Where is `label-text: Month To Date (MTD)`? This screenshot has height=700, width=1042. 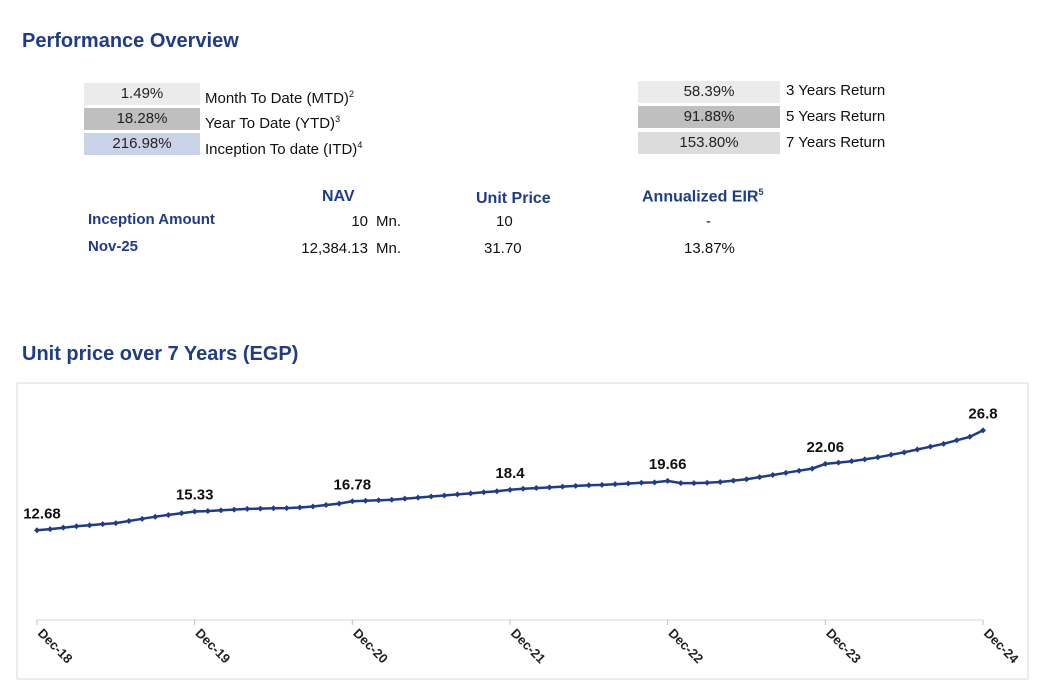 label-text: Month To Date (MTD) is located at coordinates (277, 98).